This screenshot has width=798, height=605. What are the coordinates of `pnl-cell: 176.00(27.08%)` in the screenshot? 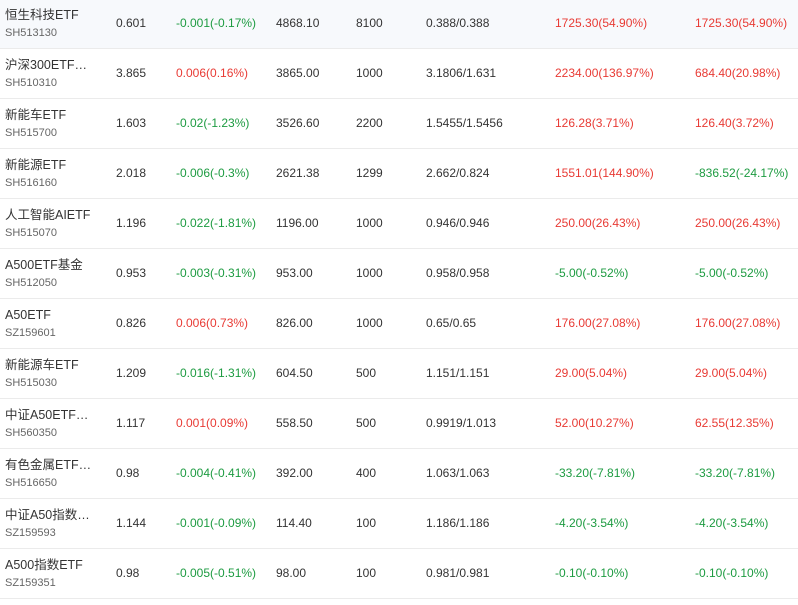 It's located at (598, 323).